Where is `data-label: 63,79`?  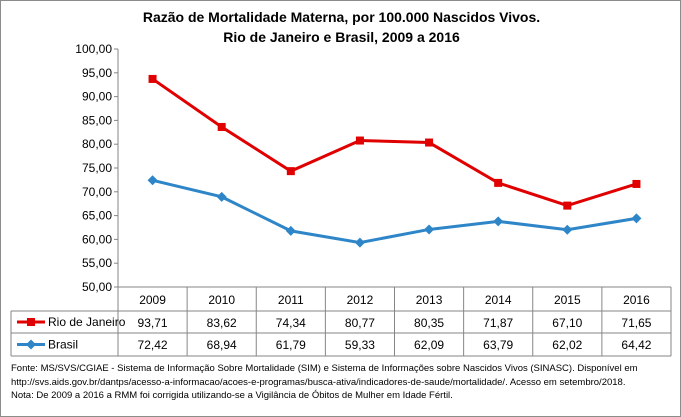 data-label: 63,79 is located at coordinates (498, 345).